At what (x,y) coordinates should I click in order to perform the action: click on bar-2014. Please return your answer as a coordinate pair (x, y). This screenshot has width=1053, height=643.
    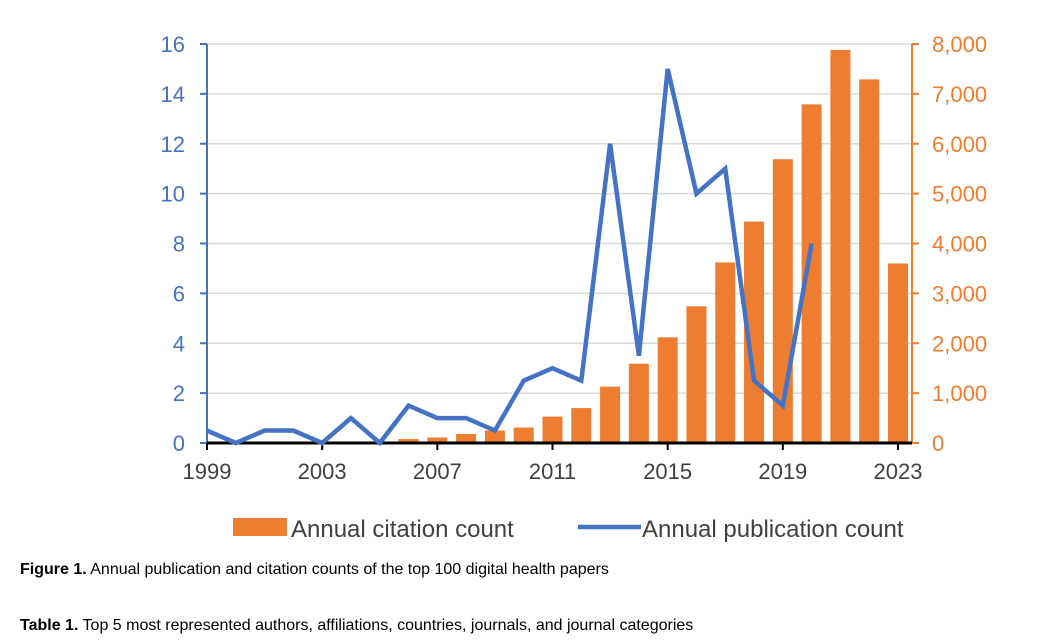
    Looking at the image, I should click on (638, 403).